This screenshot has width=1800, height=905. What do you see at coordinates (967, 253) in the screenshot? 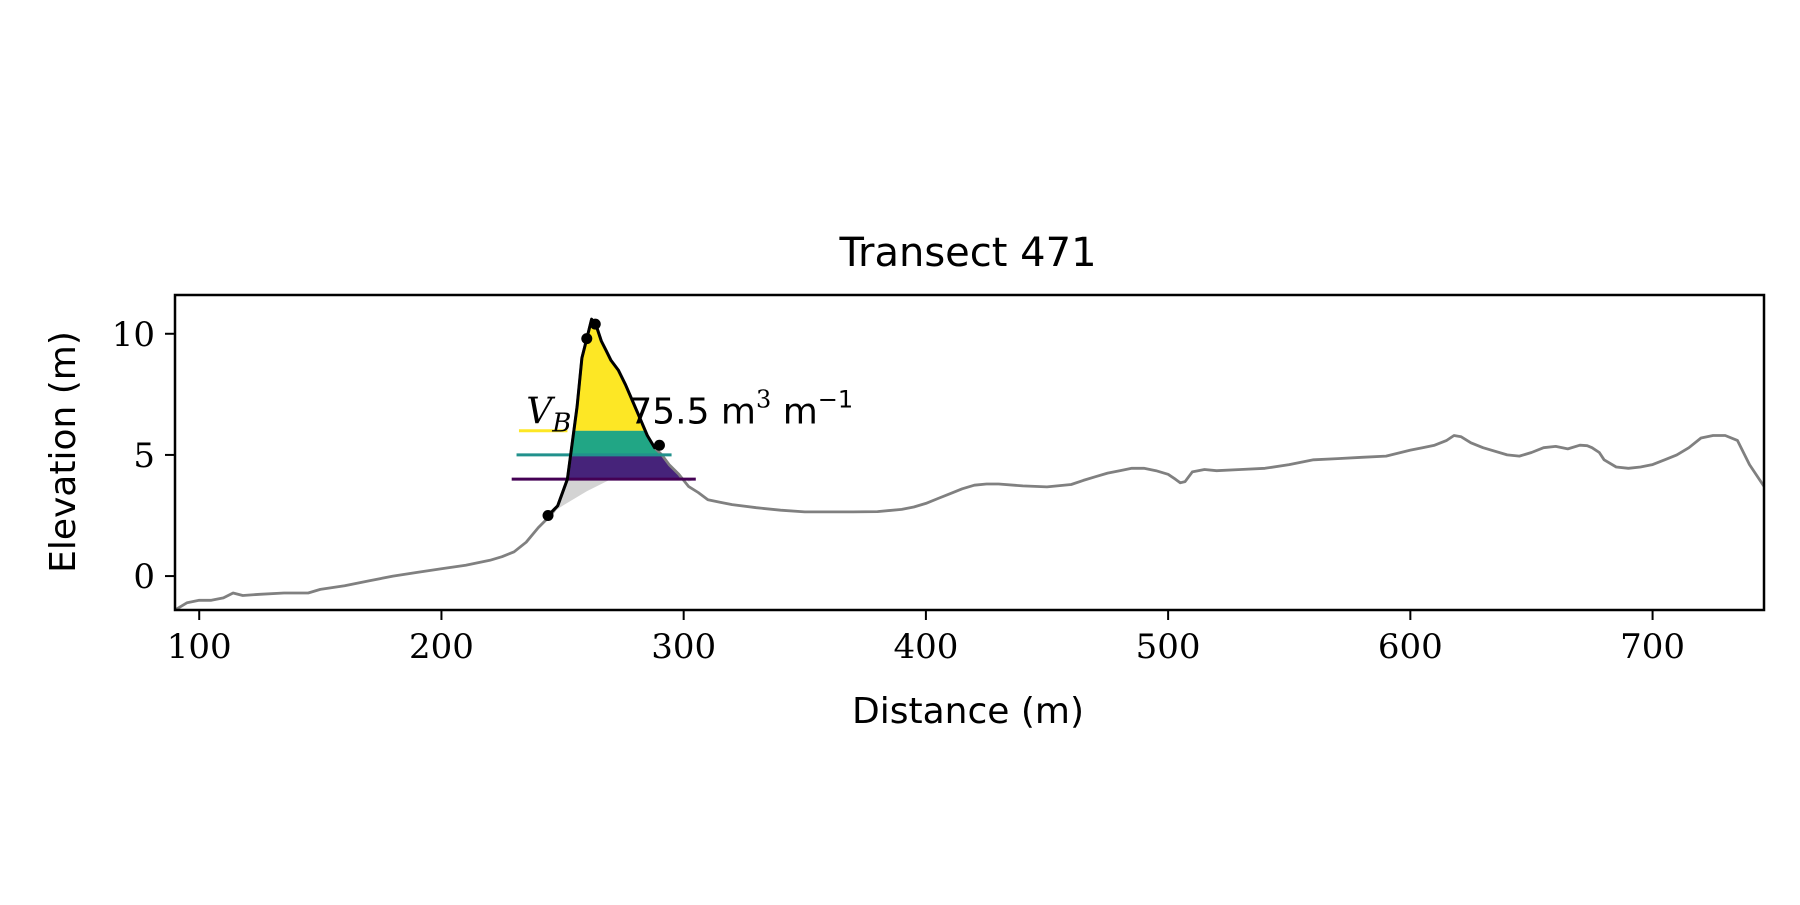
I see `chart-title: Transect 471` at bounding box center [967, 253].